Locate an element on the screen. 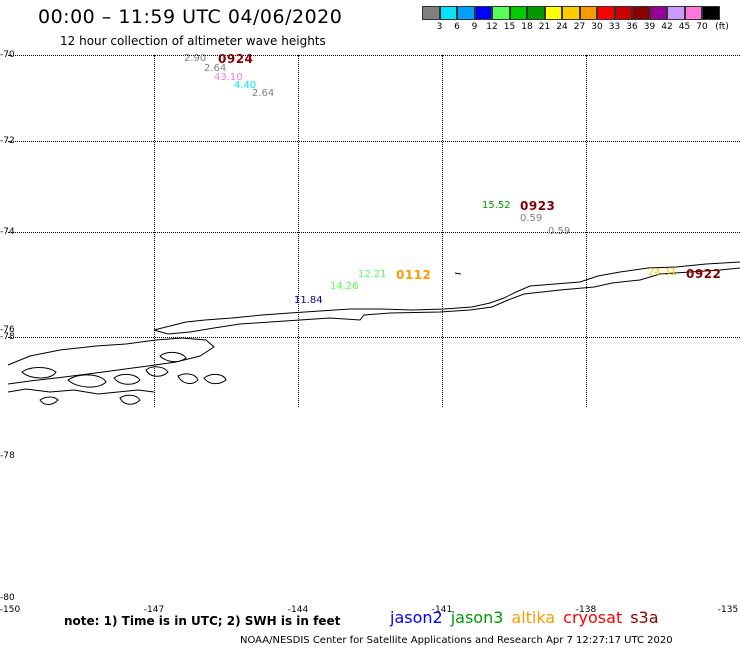 The image size is (740, 650). pass-time: 0922 is located at coordinates (704, 274).